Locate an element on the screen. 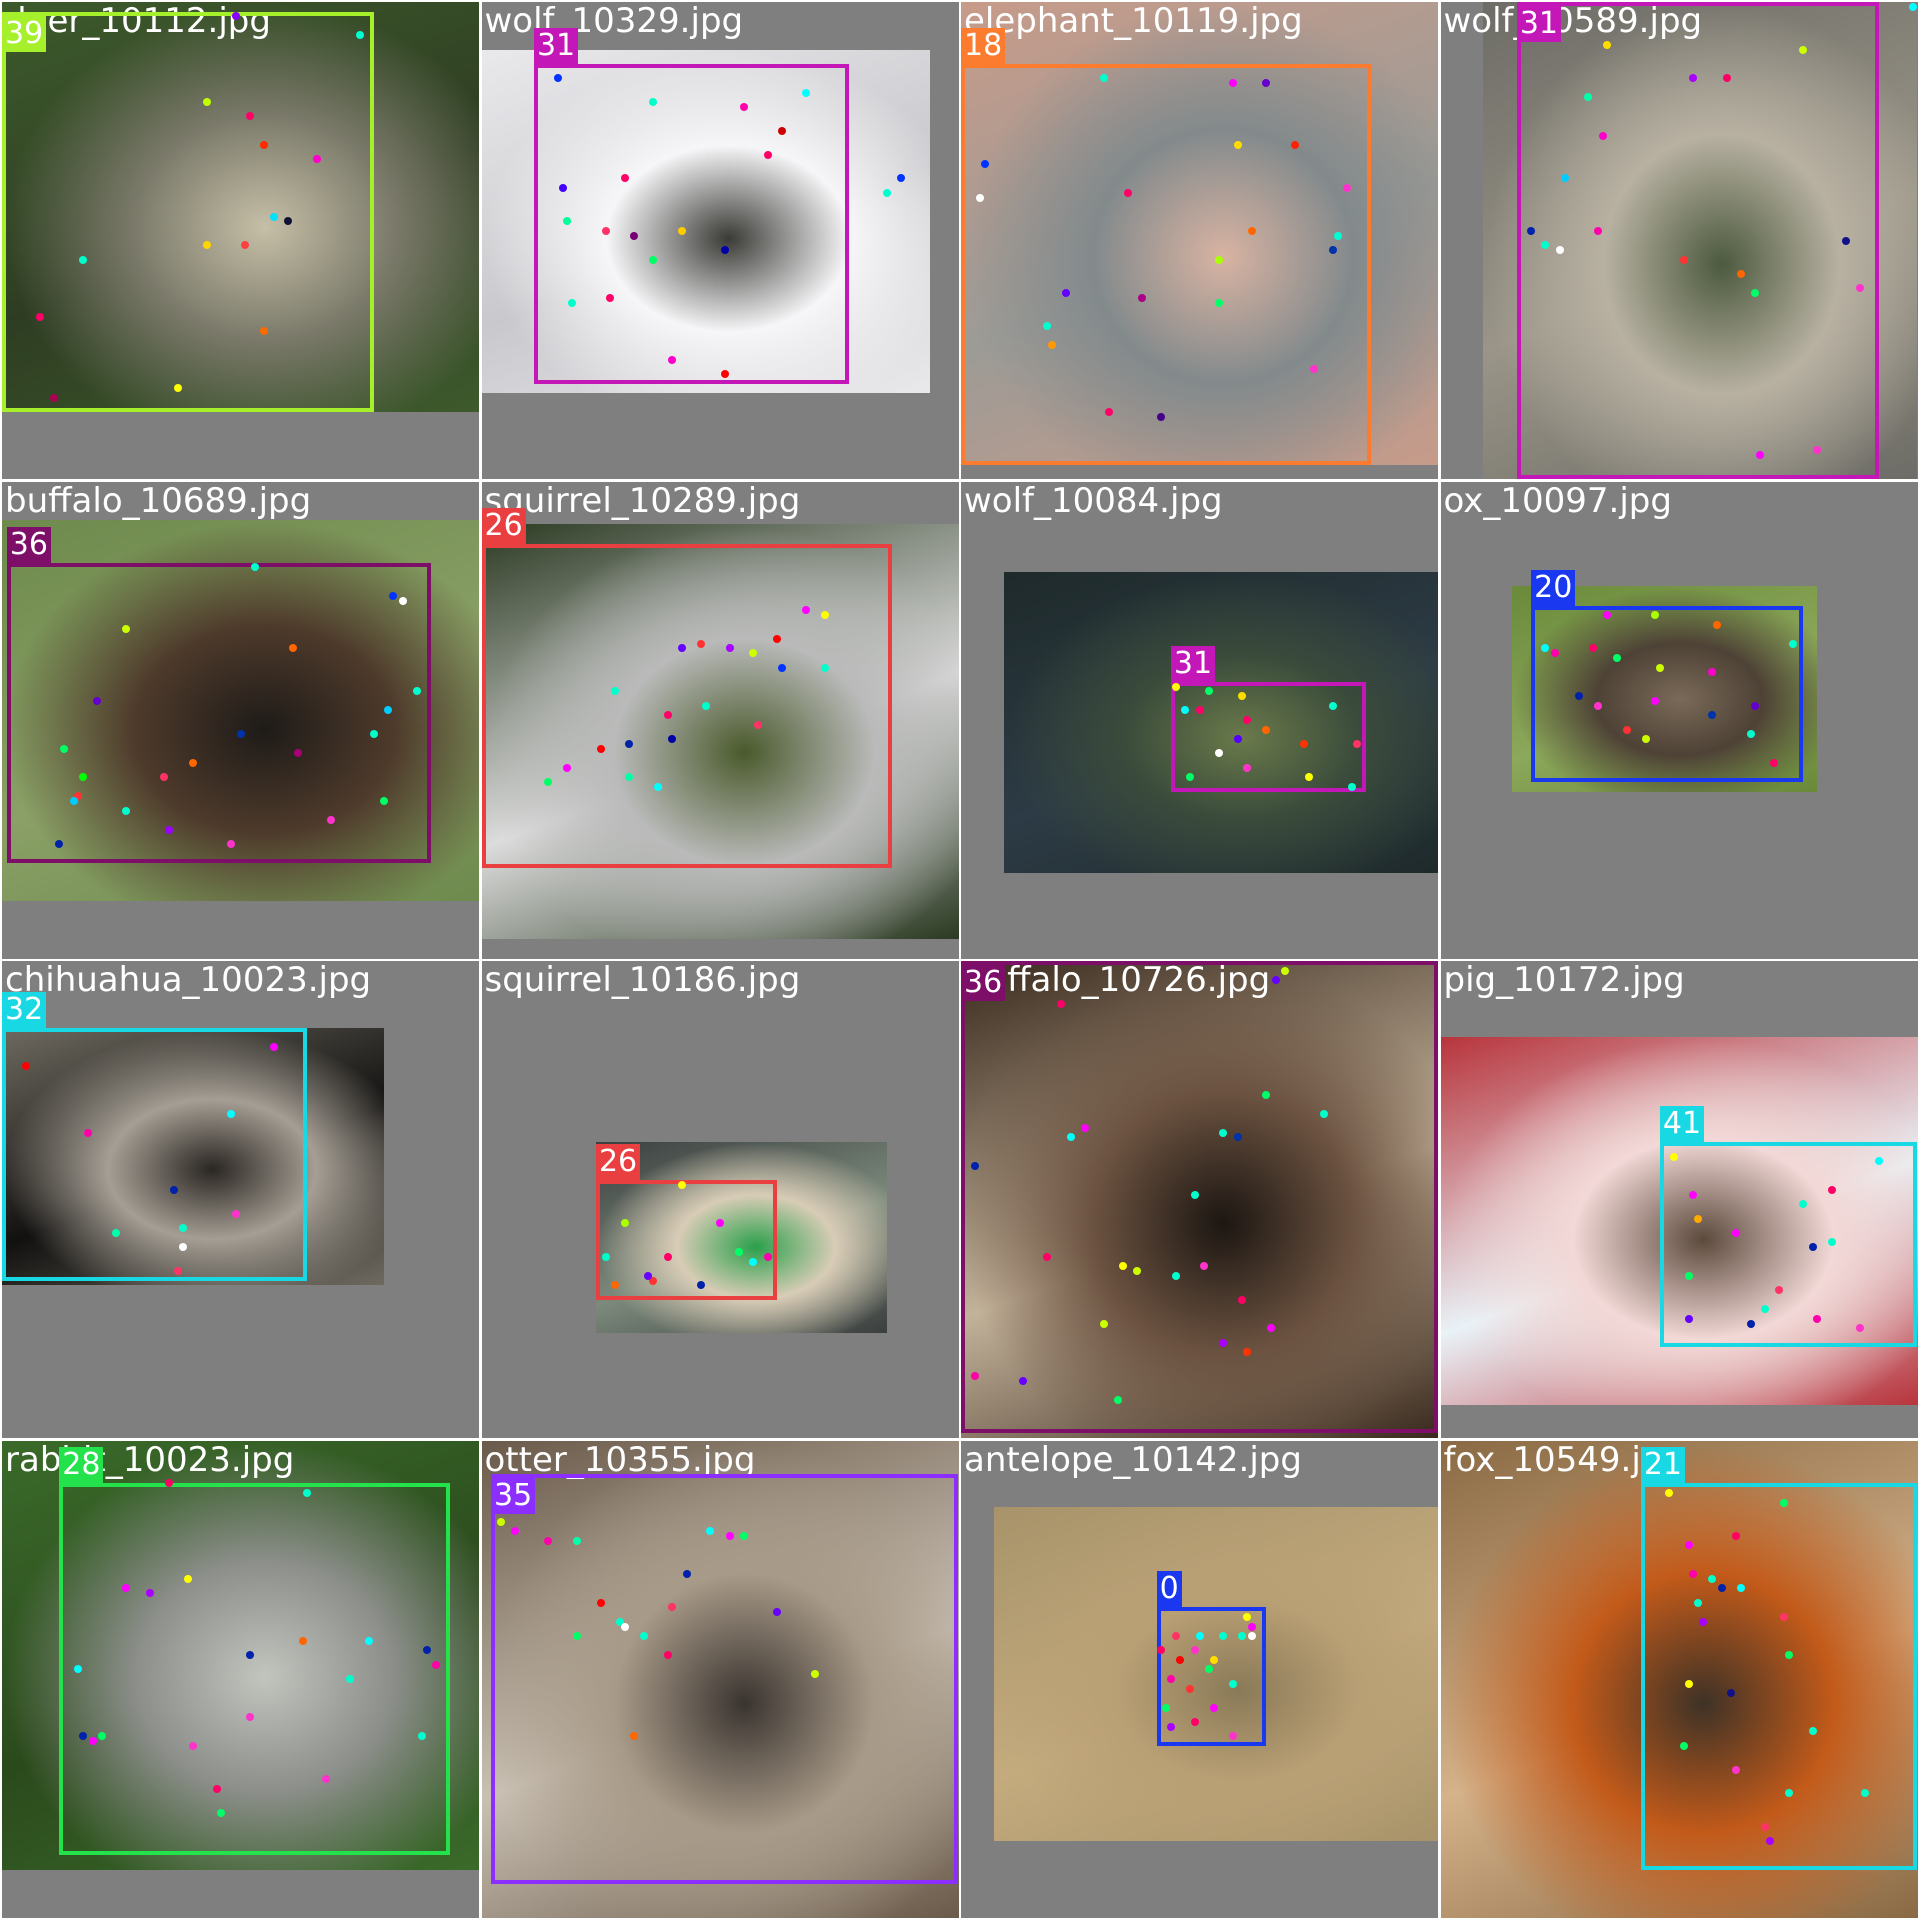 Image resolution: width=1920 pixels, height=1920 pixels. filename-label: squirrel_10186.jpg is located at coordinates (642, 980).